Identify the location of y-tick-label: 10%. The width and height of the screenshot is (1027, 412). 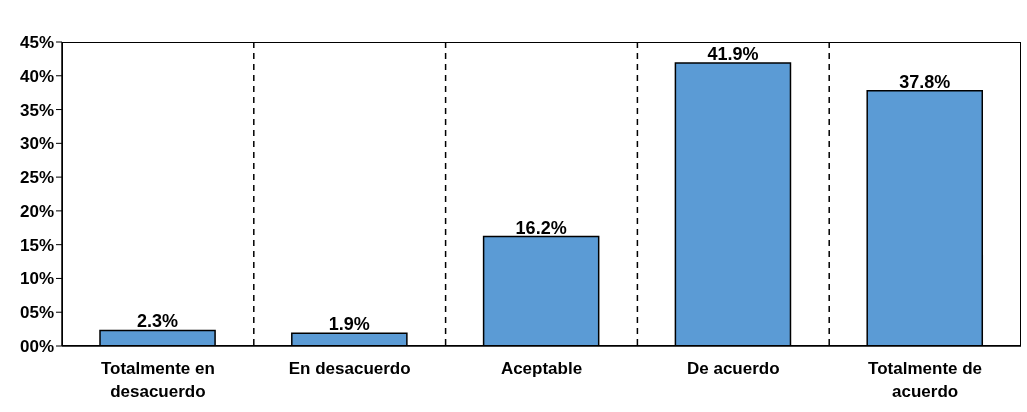
(36, 279).